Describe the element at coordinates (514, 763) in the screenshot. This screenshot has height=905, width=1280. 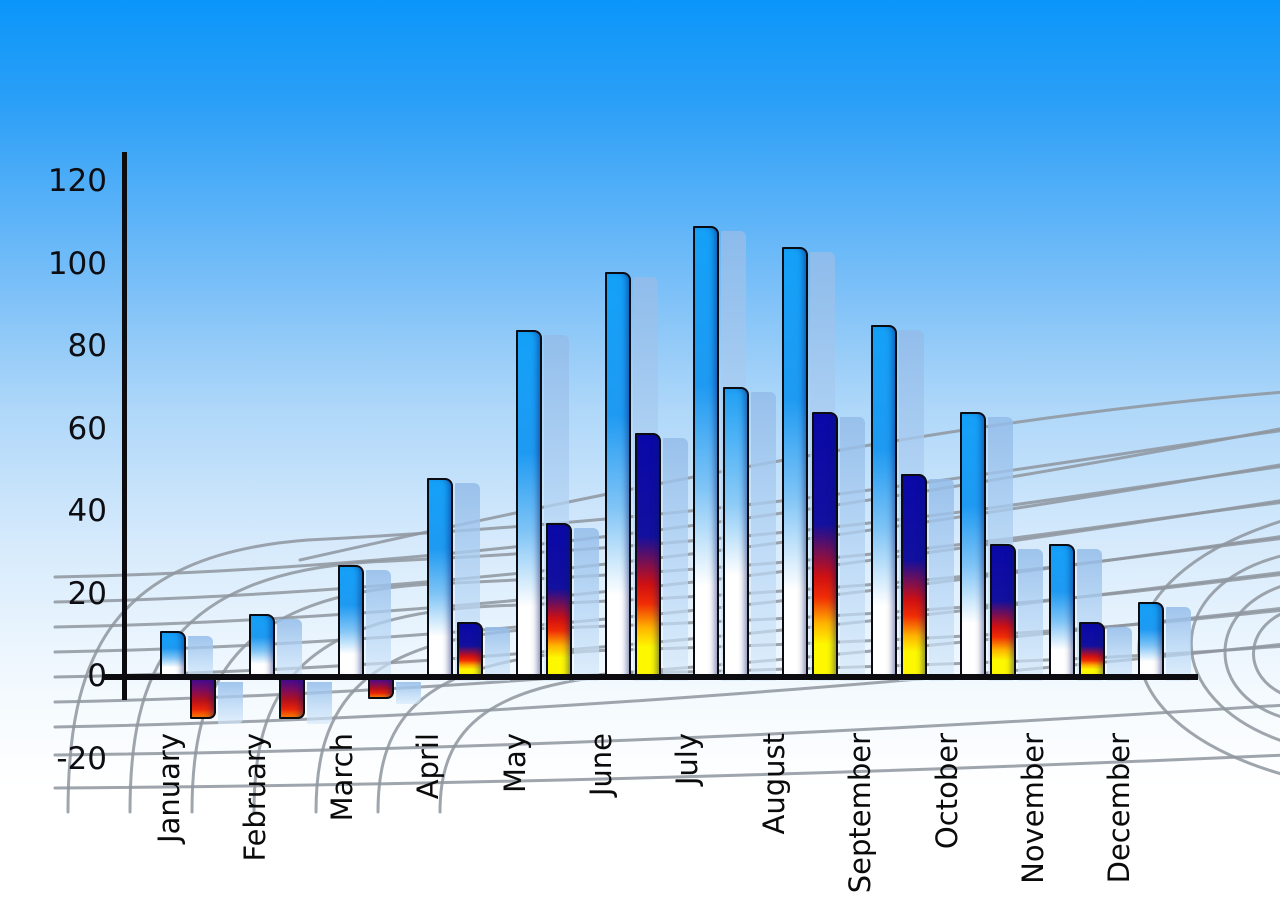
I see `x-tick-label-may: May` at that location.